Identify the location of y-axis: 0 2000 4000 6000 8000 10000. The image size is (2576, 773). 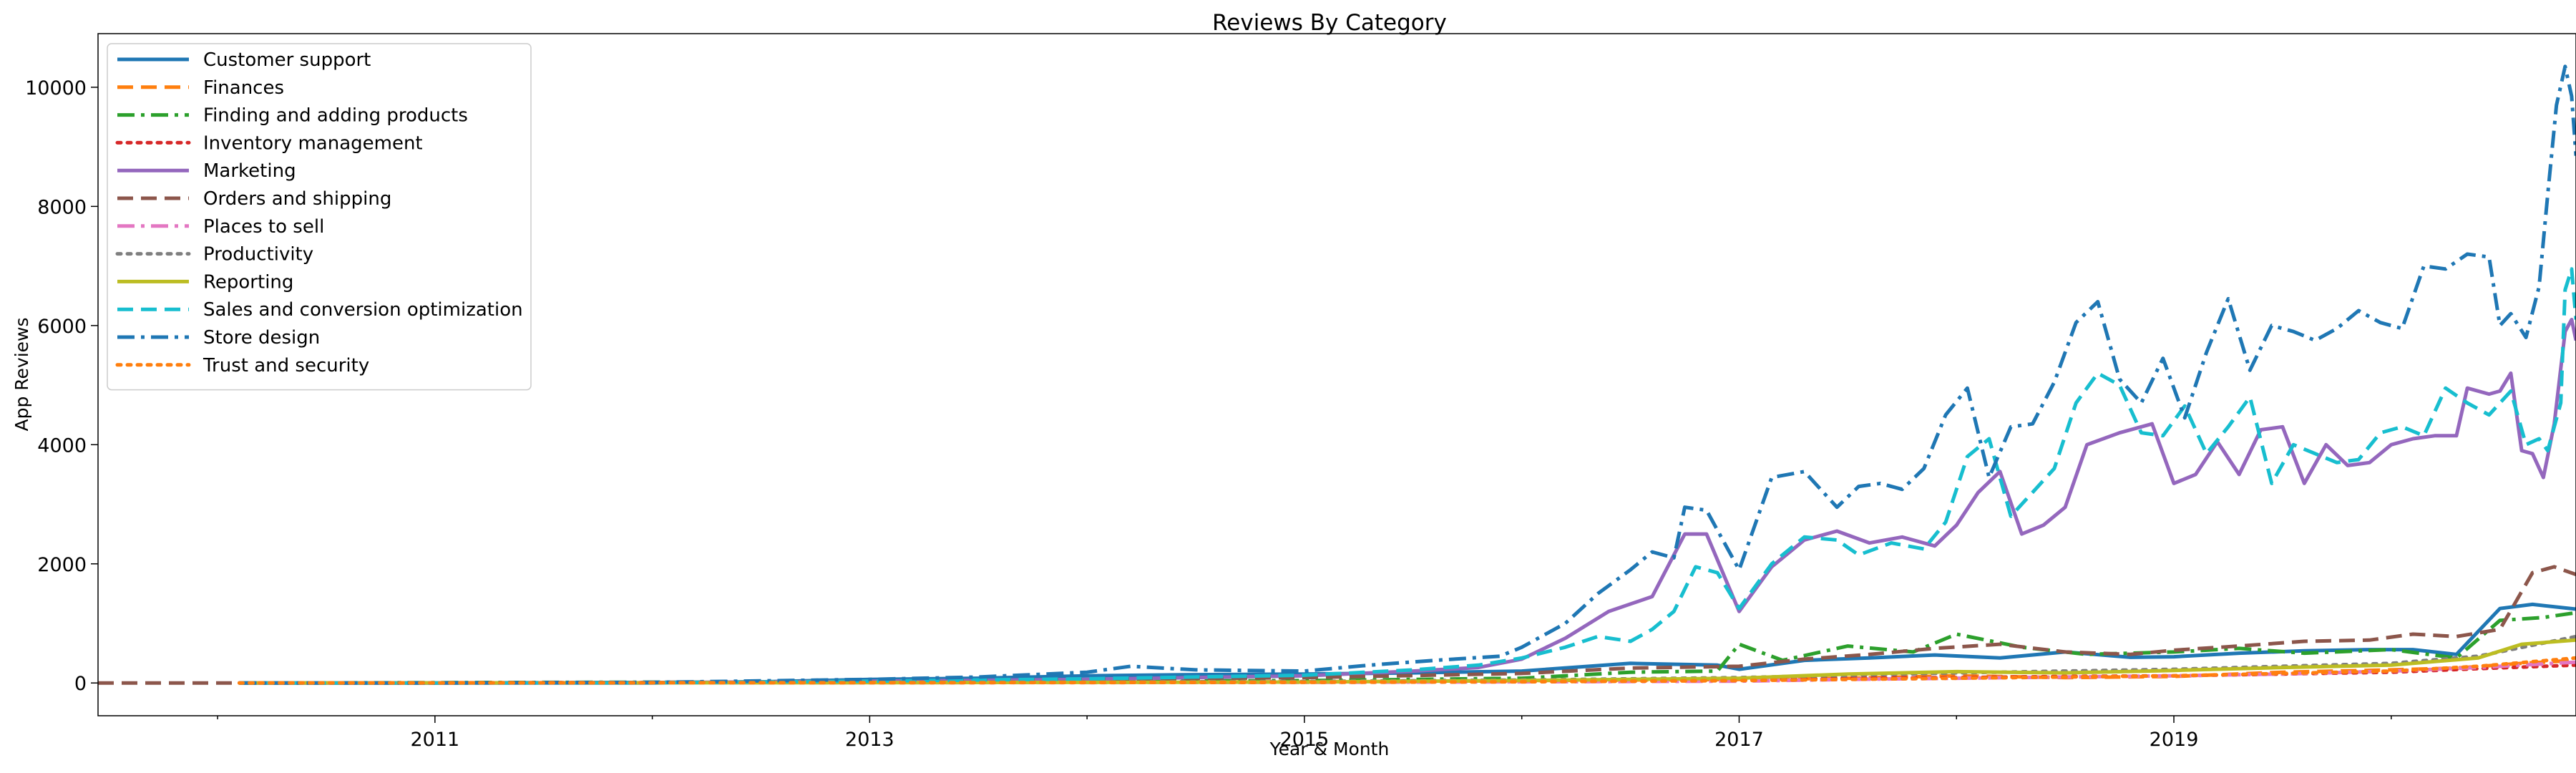
(61, 386).